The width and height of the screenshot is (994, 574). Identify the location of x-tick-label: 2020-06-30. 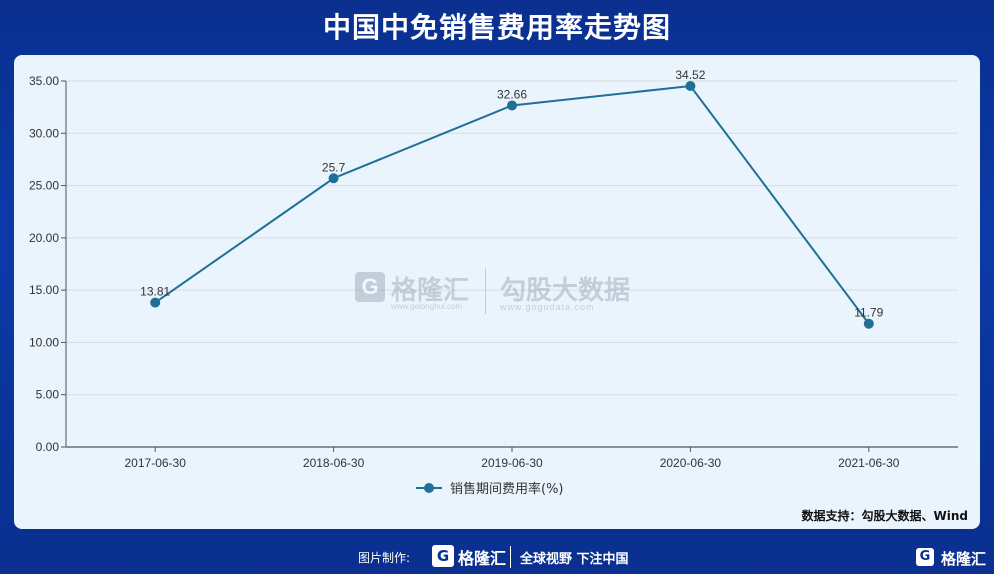
(691, 463).